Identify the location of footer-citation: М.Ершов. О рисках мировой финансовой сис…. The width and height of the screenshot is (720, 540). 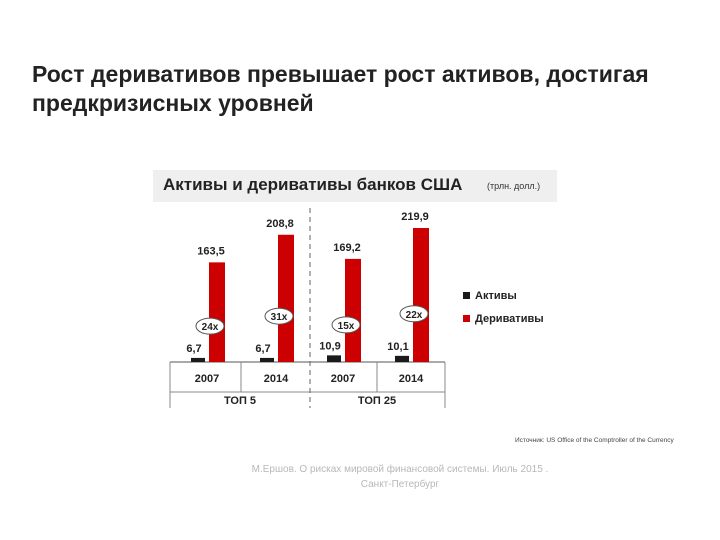
(400, 477).